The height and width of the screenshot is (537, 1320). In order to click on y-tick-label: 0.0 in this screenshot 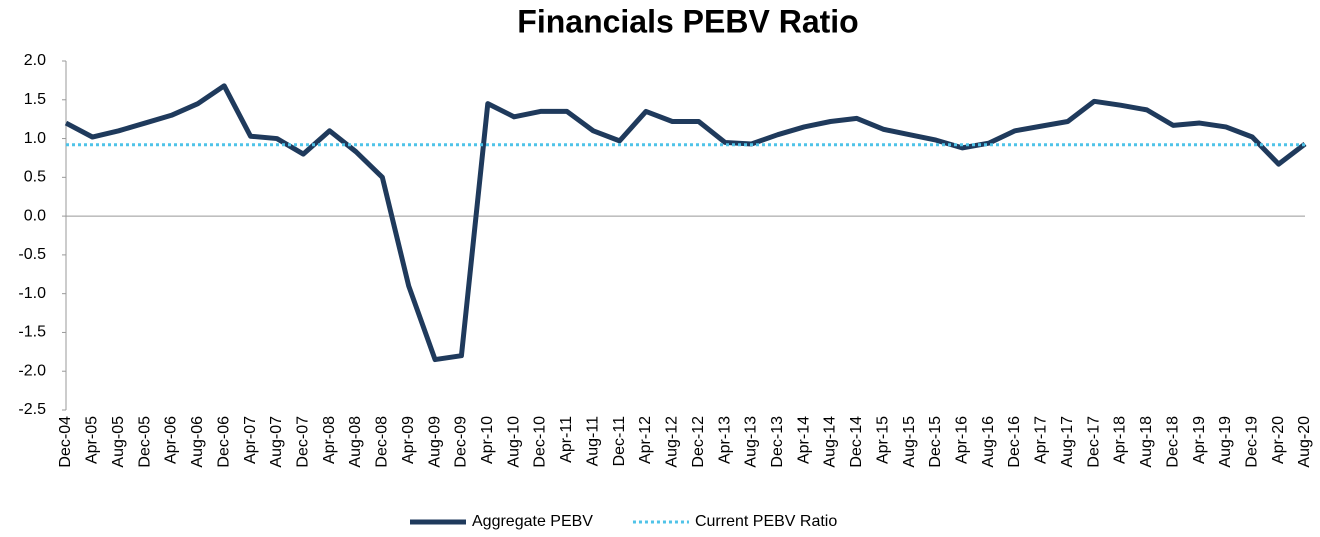, I will do `click(35, 215)`.